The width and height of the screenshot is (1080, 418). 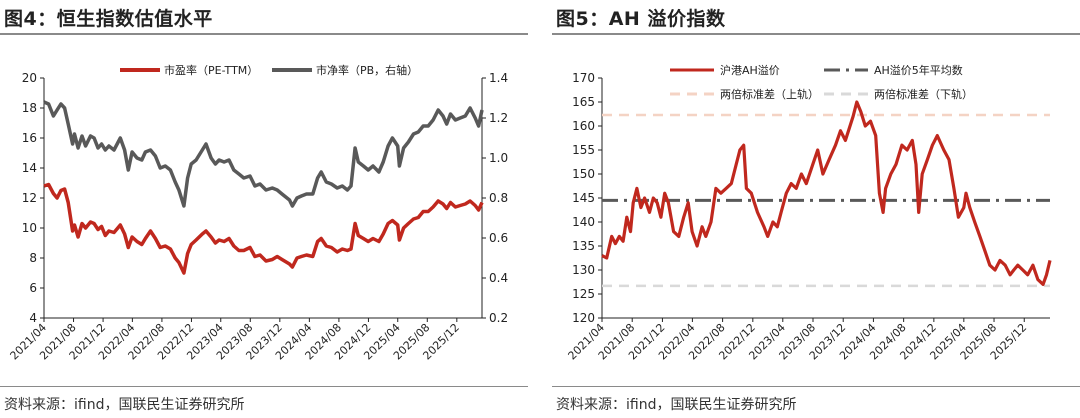 I want to click on y2-tick-label: 1.2, so click(x=498, y=118).